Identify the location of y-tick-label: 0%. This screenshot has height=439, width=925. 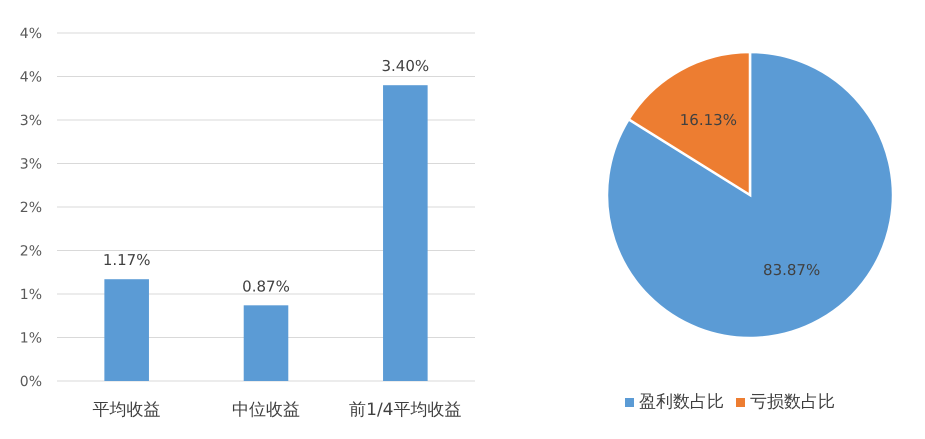
(31, 382).